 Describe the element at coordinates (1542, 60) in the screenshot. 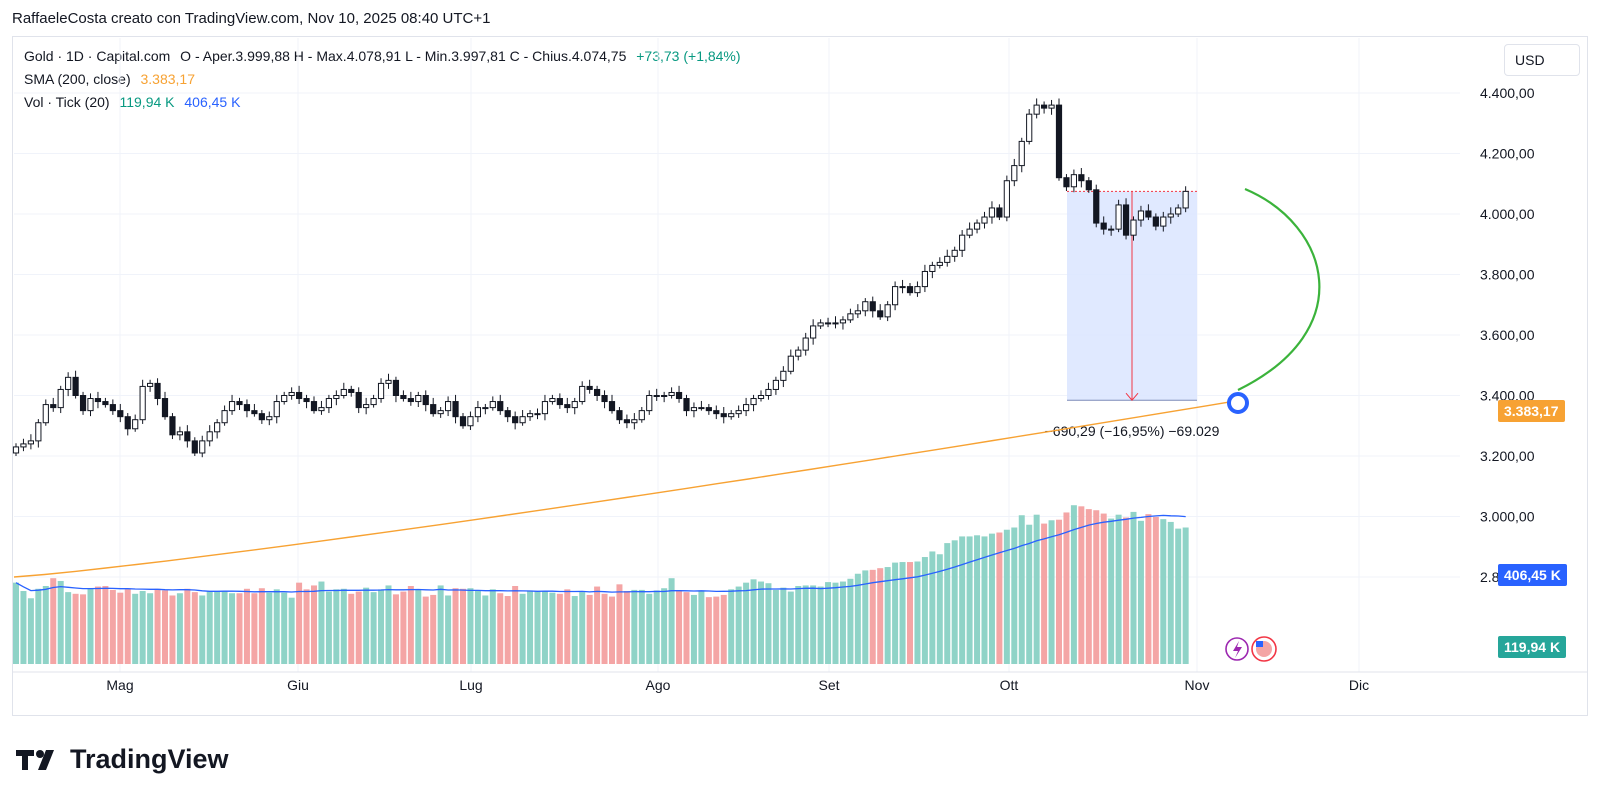

I see `currency-button: USD` at that location.